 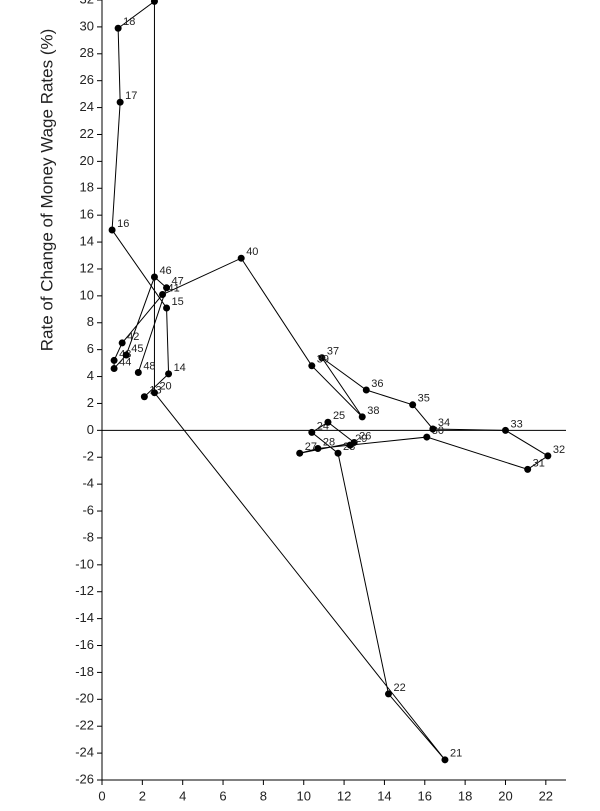 I want to click on point-label: 37, so click(x=333, y=352).